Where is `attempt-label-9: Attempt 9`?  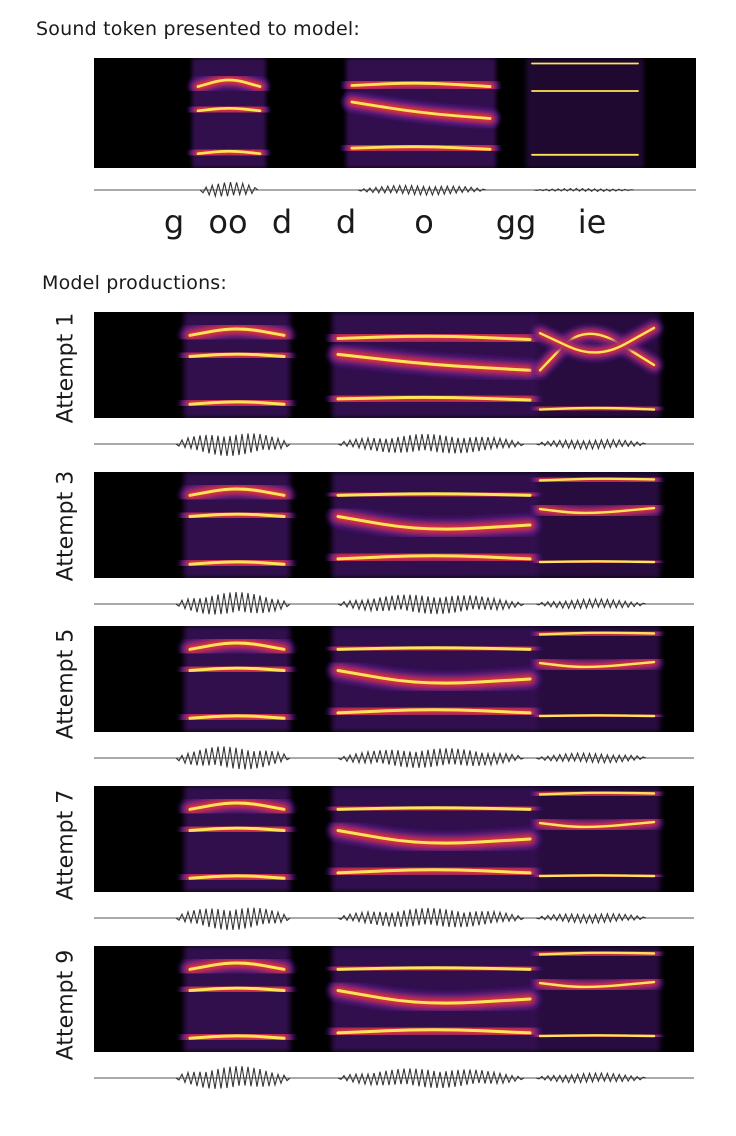 attempt-label-9: Attempt 9 is located at coordinates (66, 1005).